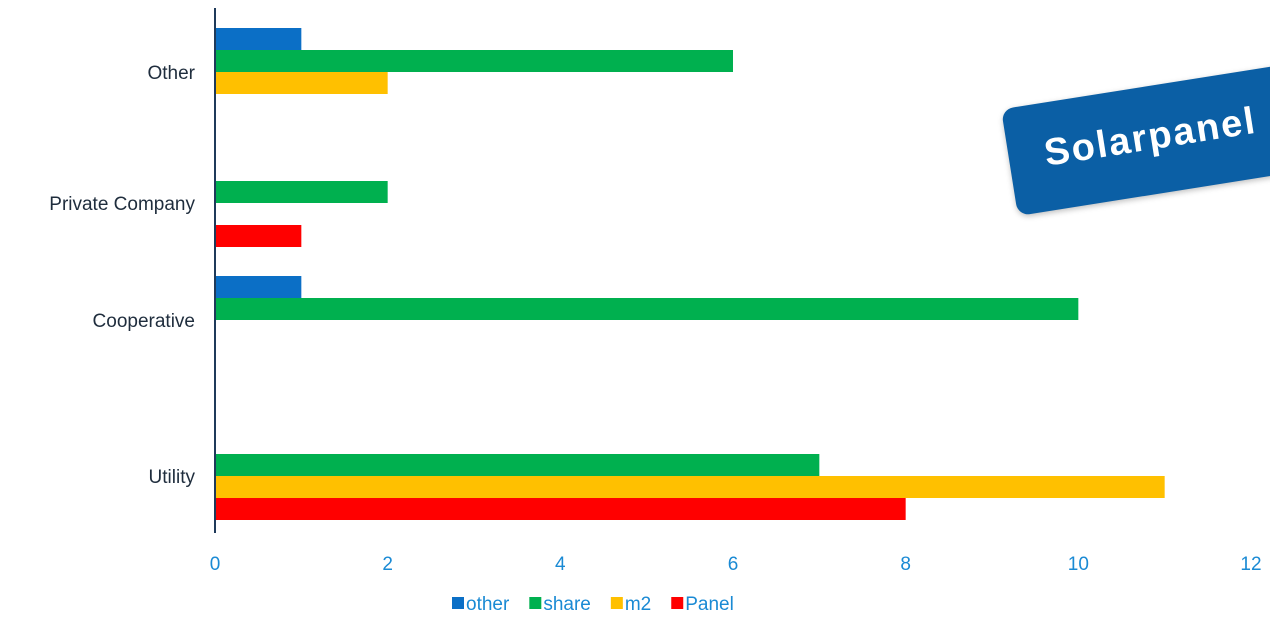 The width and height of the screenshot is (1270, 622). Describe the element at coordinates (1150, 137) in the screenshot. I see `badge-text: Solarpanel` at that location.